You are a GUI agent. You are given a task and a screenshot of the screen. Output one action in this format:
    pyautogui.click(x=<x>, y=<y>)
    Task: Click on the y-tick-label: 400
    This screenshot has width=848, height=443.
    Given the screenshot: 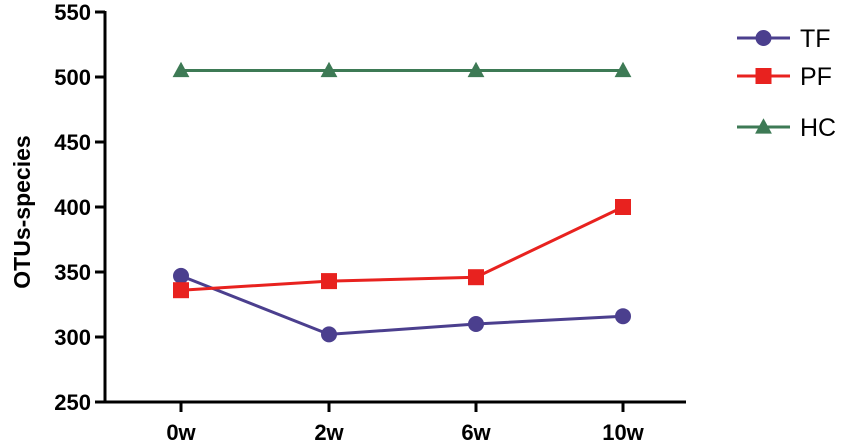 What is the action you would take?
    pyautogui.click(x=72, y=207)
    